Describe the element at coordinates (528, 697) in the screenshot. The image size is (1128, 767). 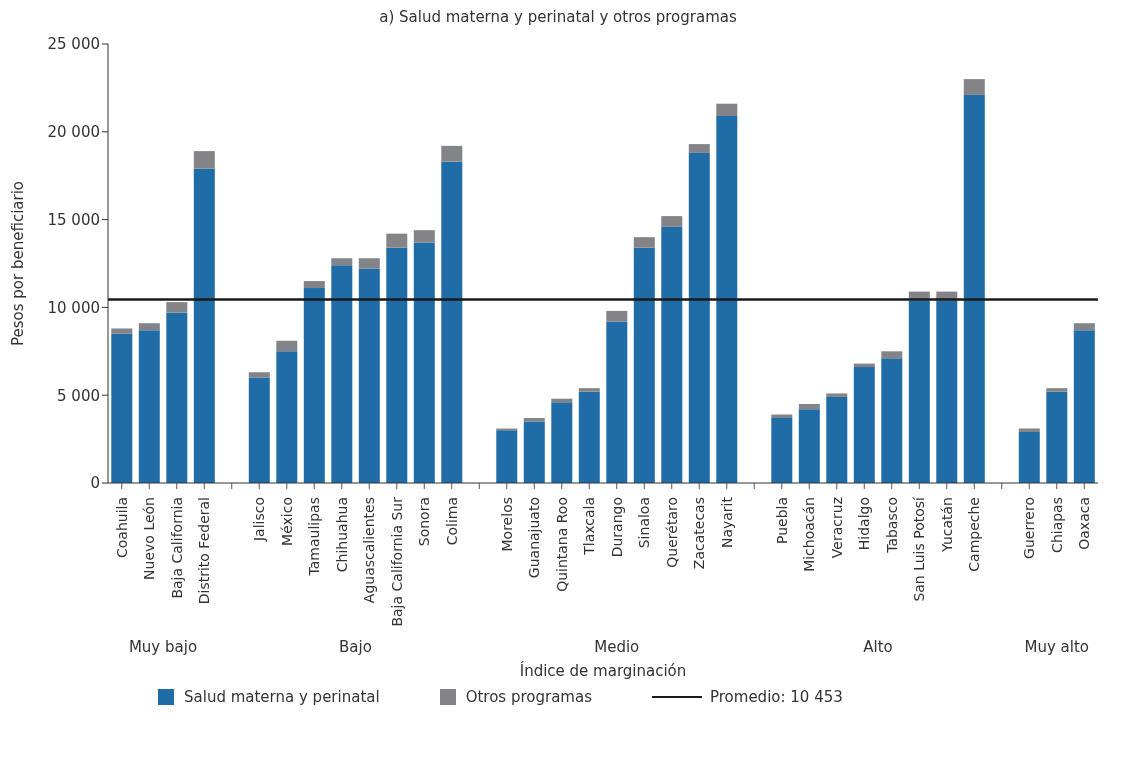
I see `legend-label: Otros programas` at that location.